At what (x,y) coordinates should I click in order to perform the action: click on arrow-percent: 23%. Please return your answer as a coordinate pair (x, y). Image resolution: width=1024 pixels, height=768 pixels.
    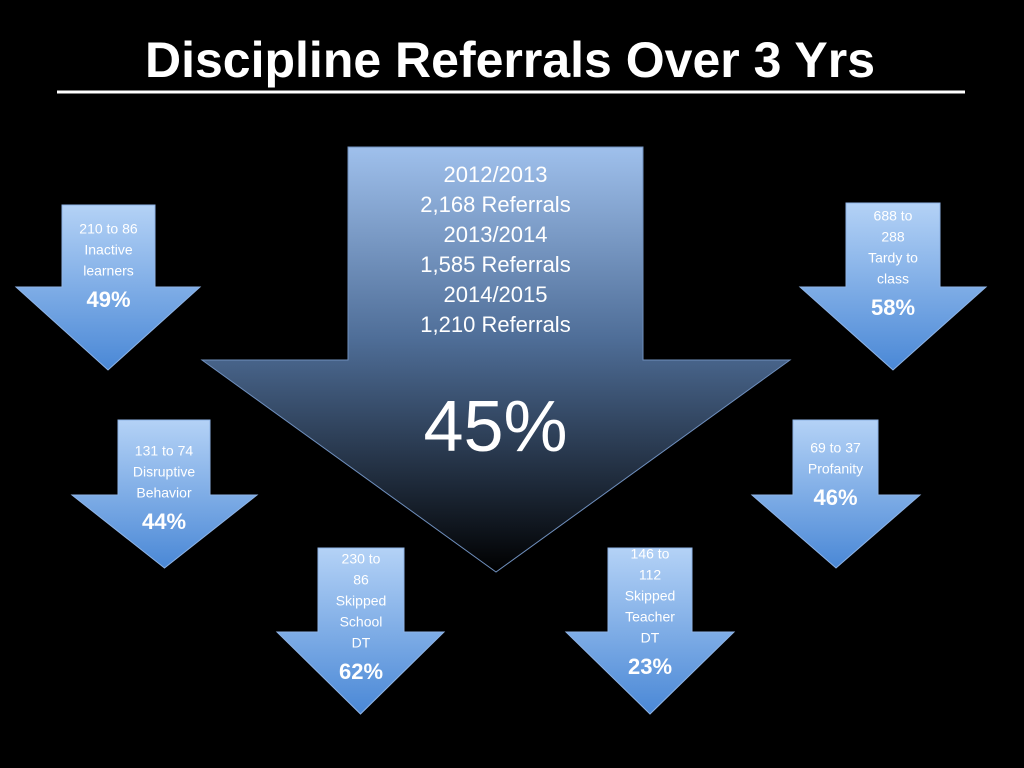
    Looking at the image, I should click on (650, 666).